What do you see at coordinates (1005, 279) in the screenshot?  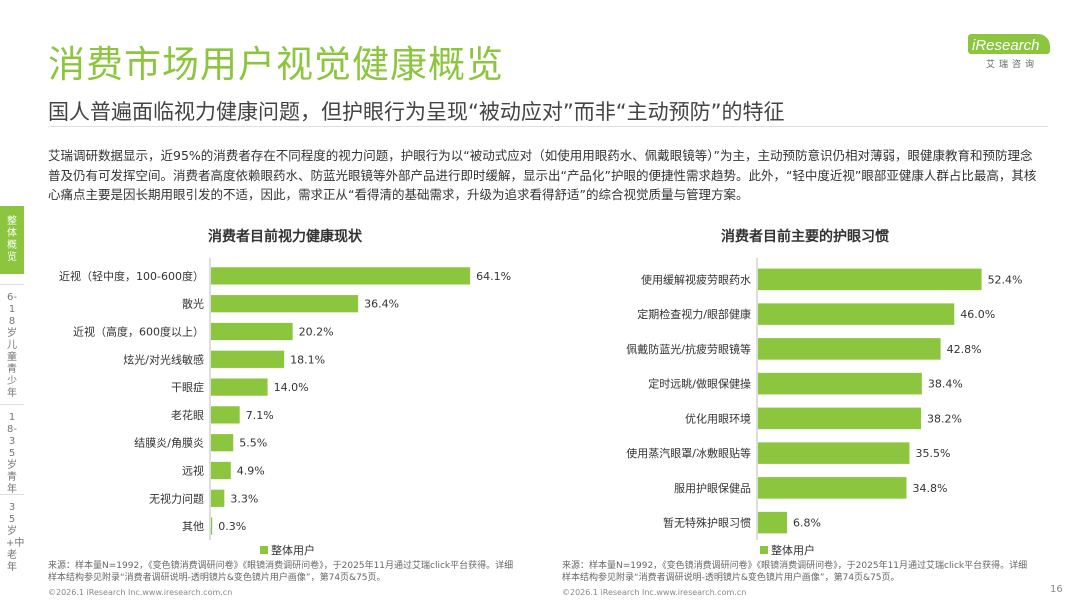 I see `value-label: 52.4%` at bounding box center [1005, 279].